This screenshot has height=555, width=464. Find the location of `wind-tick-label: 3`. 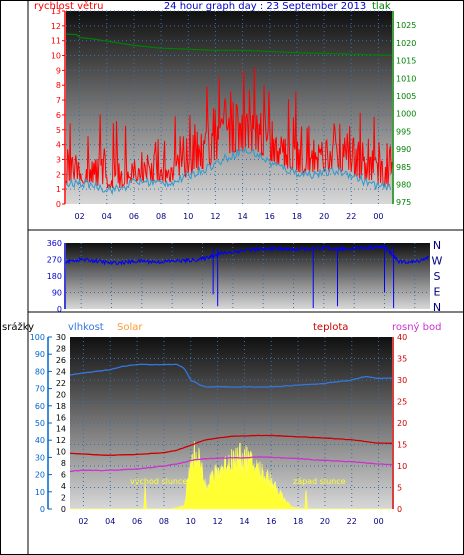

wind-tick-label: 3 is located at coordinates (58, 159).